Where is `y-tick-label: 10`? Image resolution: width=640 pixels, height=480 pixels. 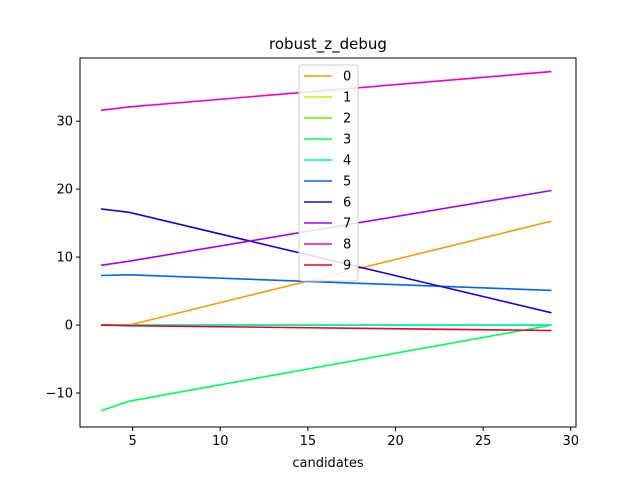
y-tick-label: 10 is located at coordinates (64, 258).